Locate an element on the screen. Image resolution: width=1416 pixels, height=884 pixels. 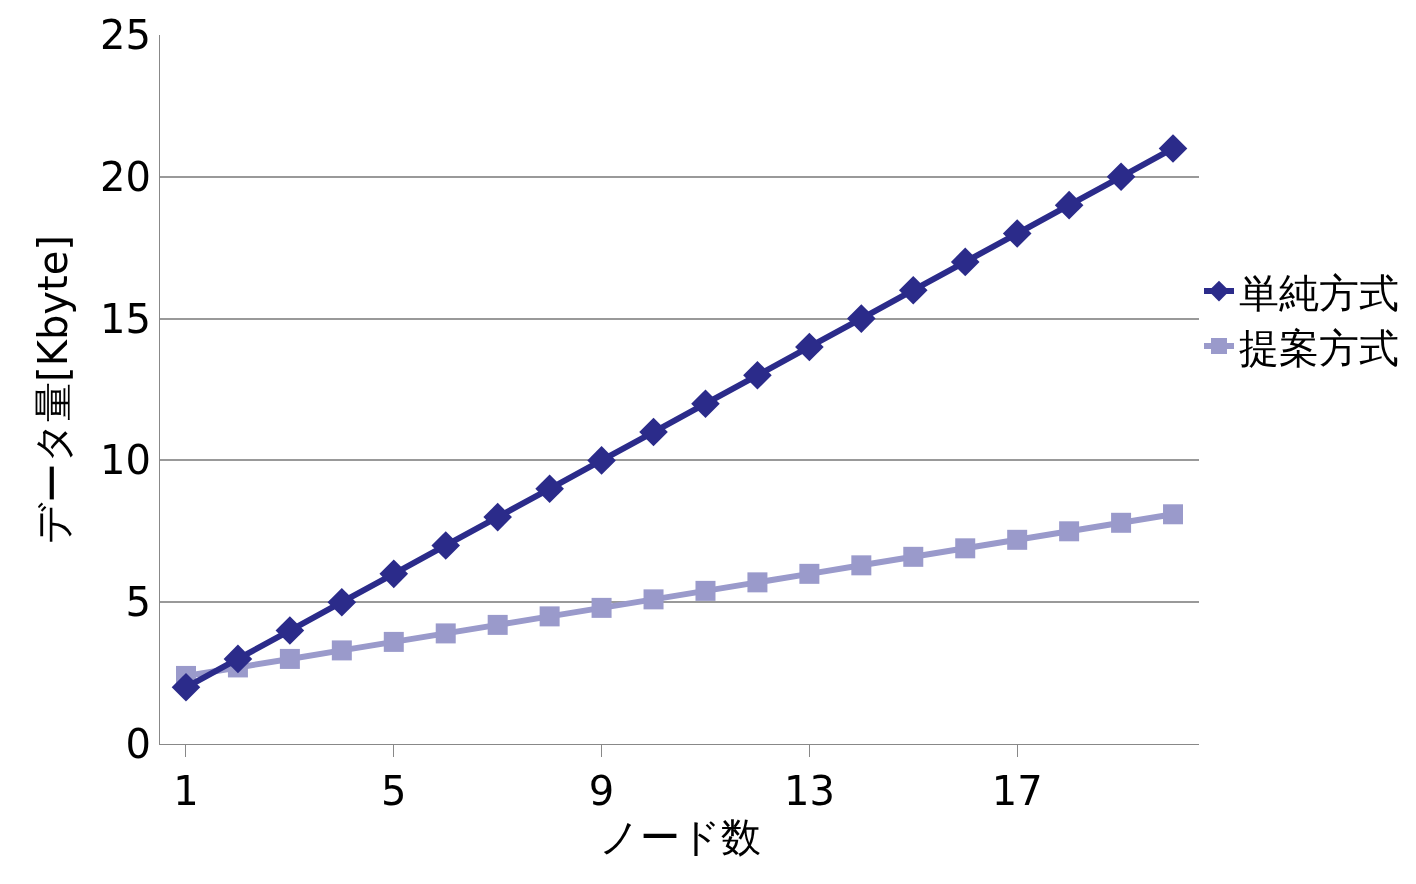
x-axis-title: ノード数 is located at coordinates (679, 837).